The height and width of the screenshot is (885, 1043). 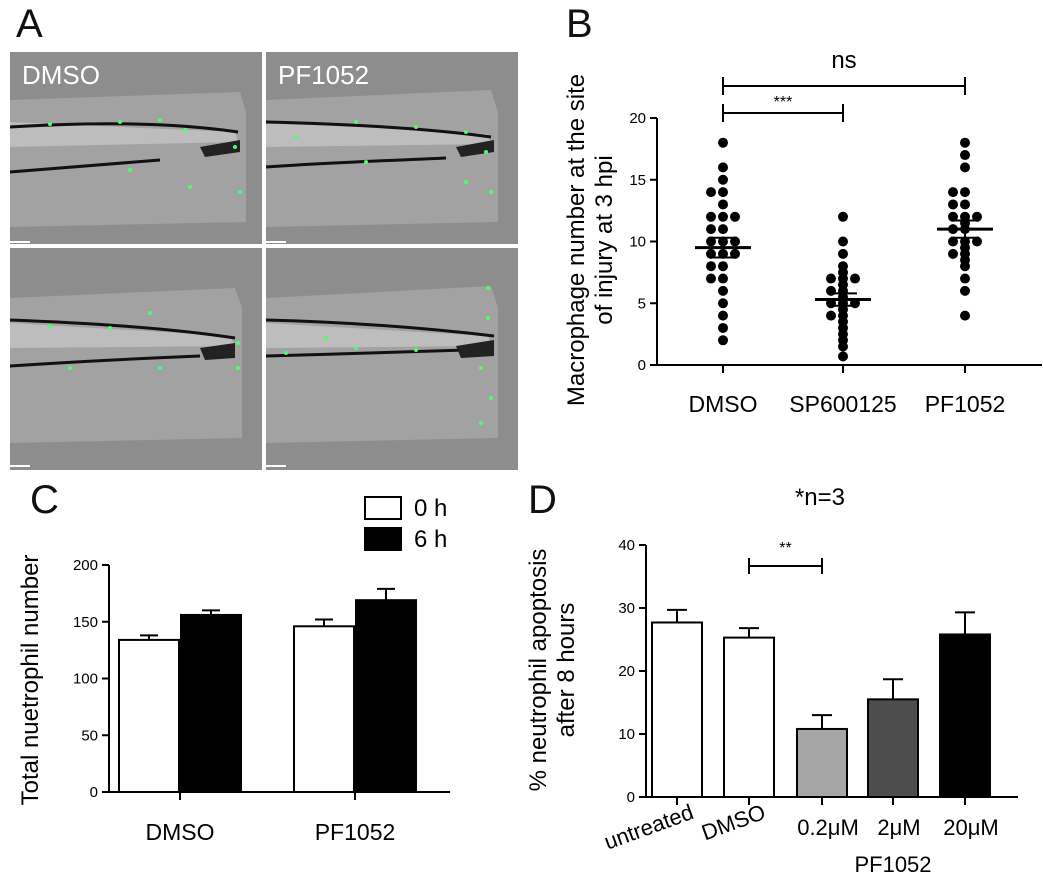 I want to click on c-y-tick-label: 100, so click(x=85, y=679).